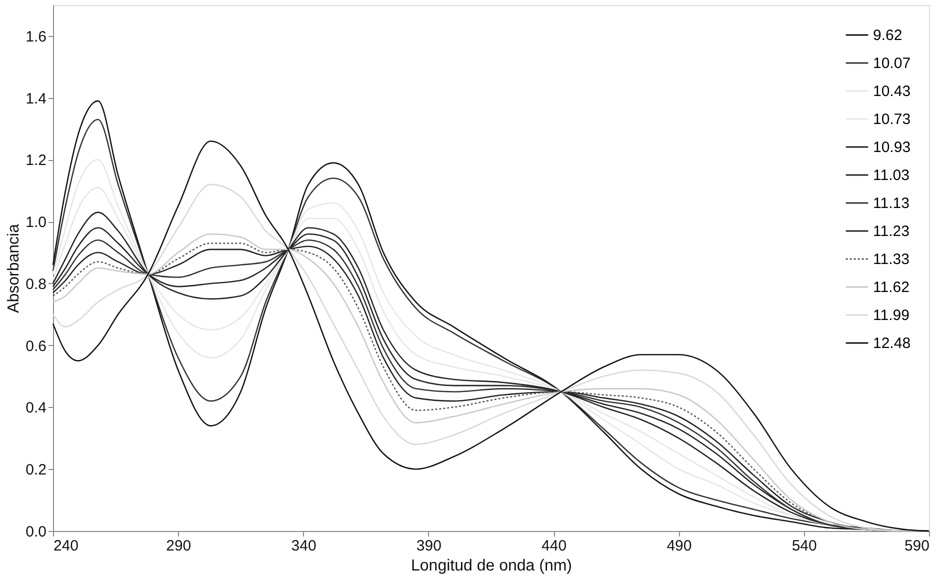 The width and height of the screenshot is (943, 586). Describe the element at coordinates (554, 546) in the screenshot. I see `x-tick-label: 440` at that location.